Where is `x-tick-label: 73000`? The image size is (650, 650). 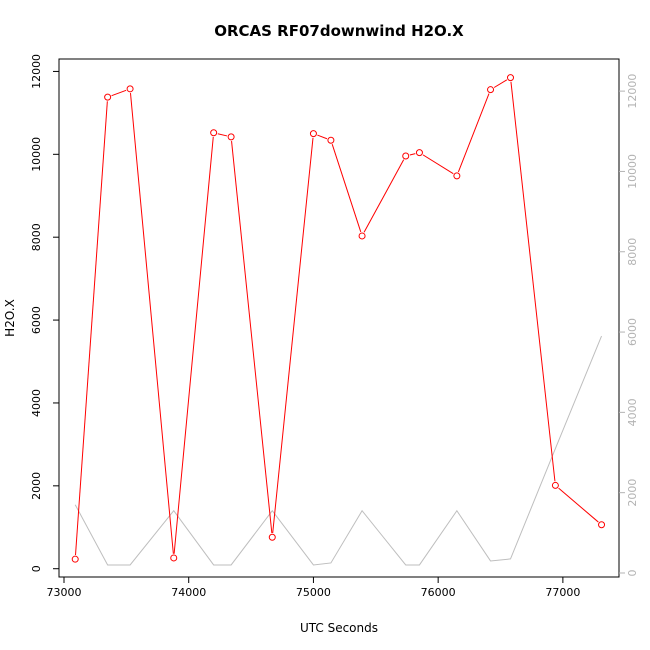 x-tick-label: 73000 is located at coordinates (63, 592).